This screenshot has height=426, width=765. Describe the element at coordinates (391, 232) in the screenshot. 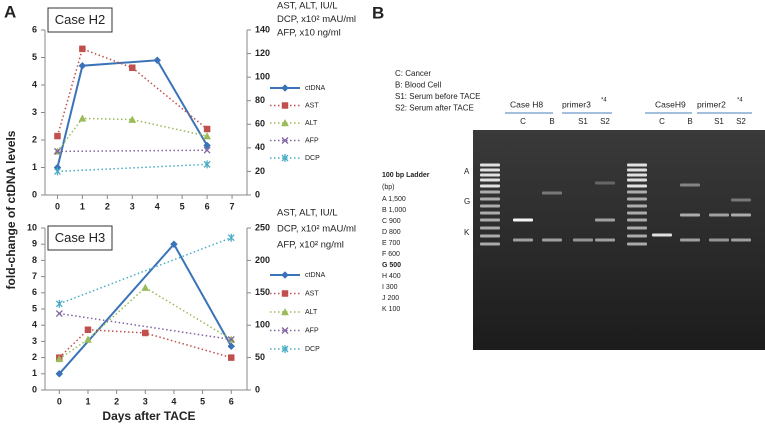

I see `ladder-entry: D 800` at that location.